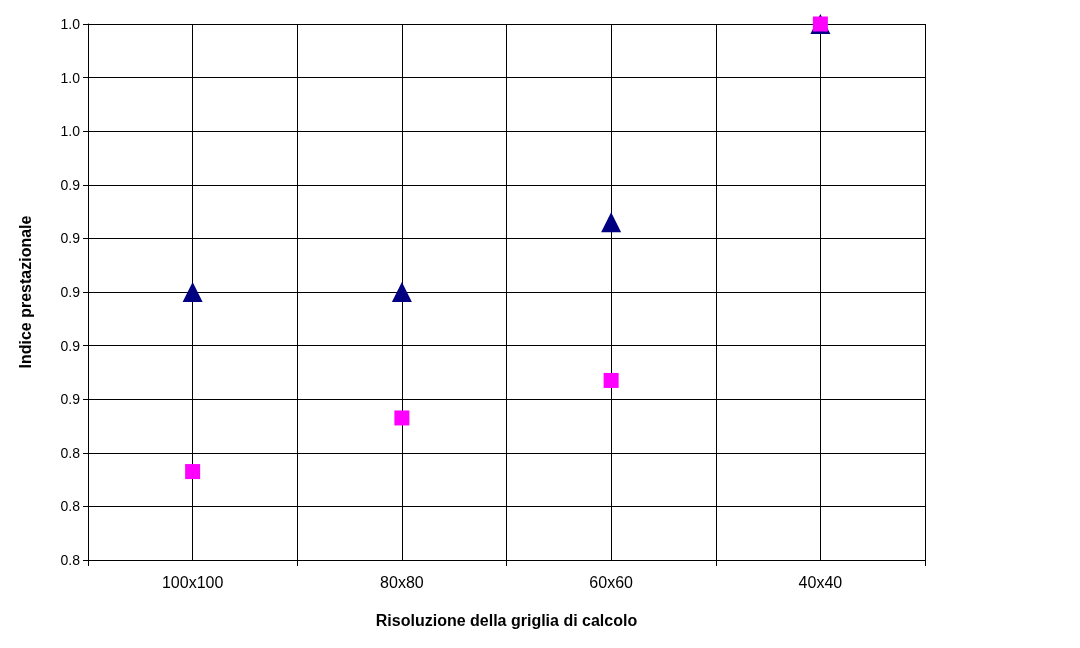 This screenshot has width=1080, height=648. What do you see at coordinates (506, 620) in the screenshot?
I see `x-axis-title: Risoluzione della griglia di calcolo` at bounding box center [506, 620].